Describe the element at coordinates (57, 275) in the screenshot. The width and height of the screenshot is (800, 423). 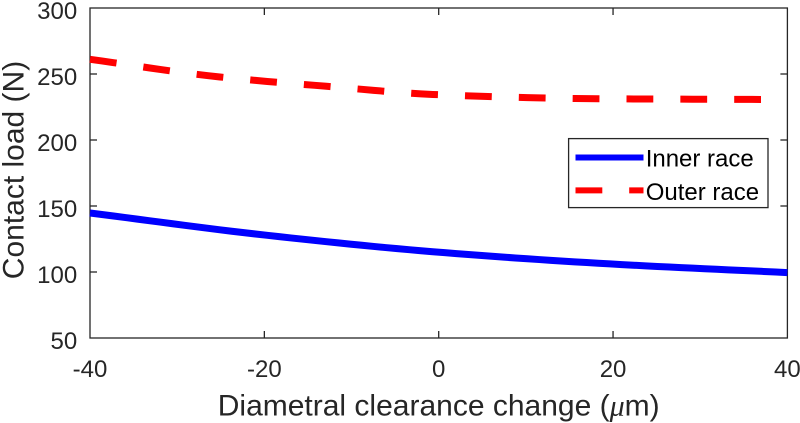
I see `svg-text: 100` at that location.